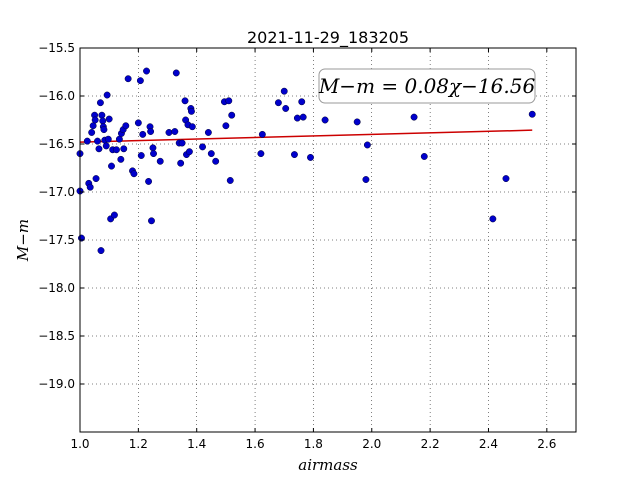 The width and height of the screenshot is (640, 480). I want to click on x-tick-label: 1.4, so click(196, 444).